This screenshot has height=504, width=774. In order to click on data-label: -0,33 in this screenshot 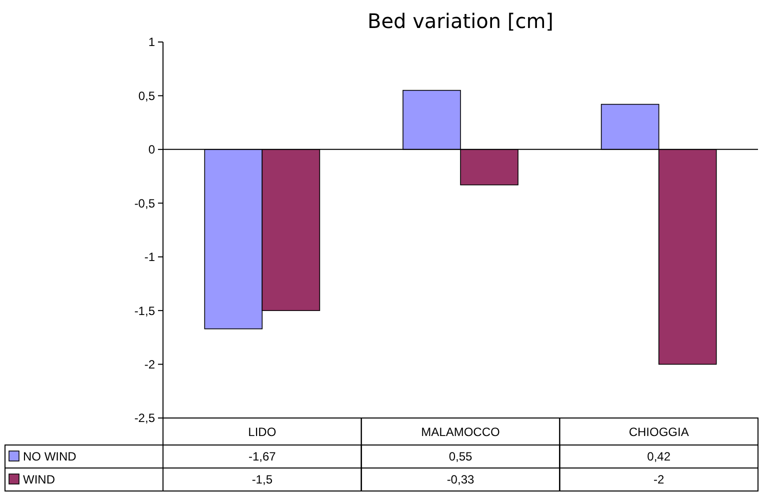, I will do `click(460, 479)`.